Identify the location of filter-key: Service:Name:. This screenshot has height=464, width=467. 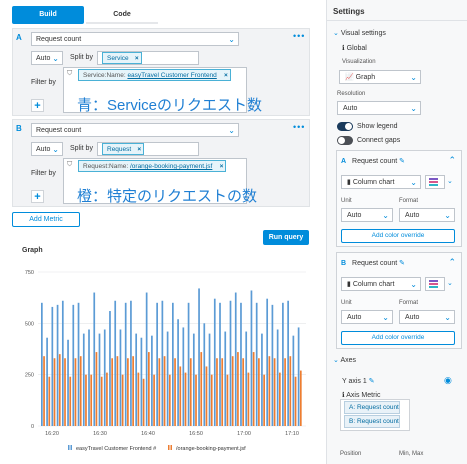
(104, 75).